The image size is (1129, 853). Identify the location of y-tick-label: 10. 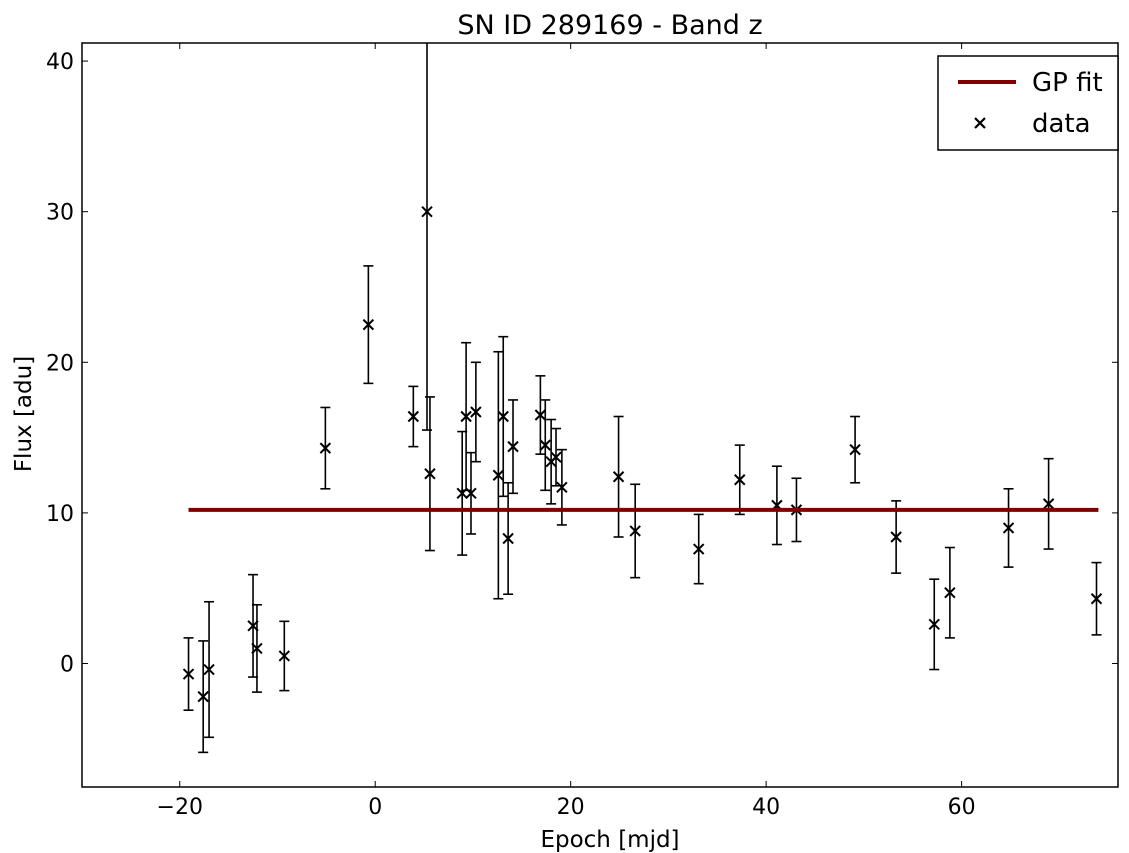
(60, 514).